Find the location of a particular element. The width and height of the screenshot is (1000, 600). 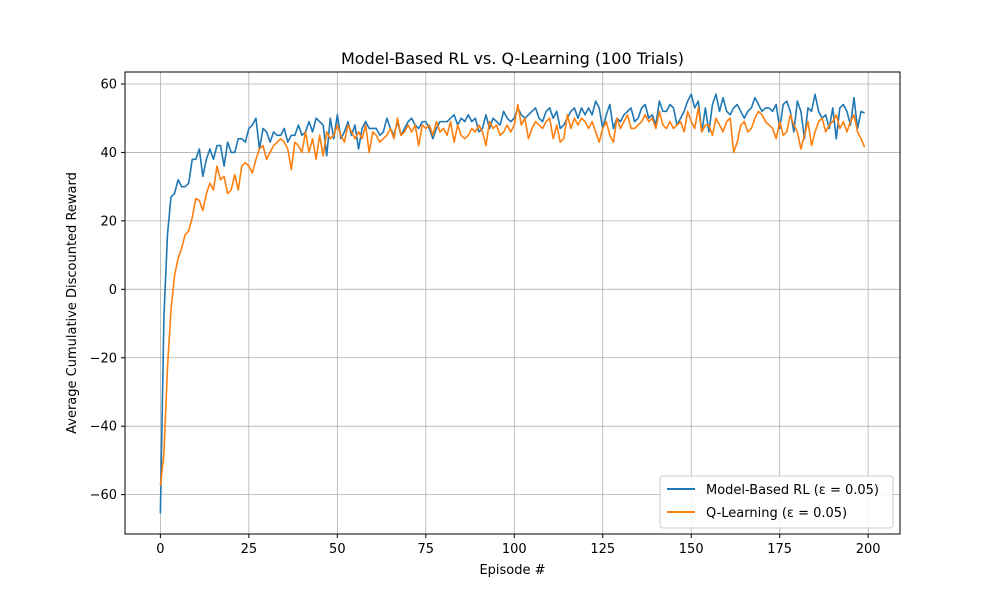

x-axis-label: Episode # is located at coordinates (512, 570).